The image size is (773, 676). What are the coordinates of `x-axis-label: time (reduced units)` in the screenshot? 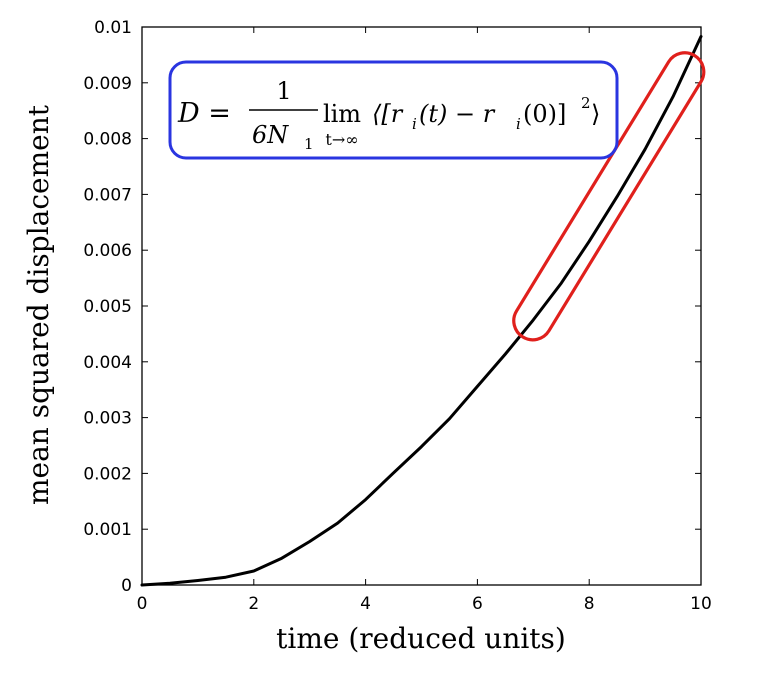 It's located at (421, 638).